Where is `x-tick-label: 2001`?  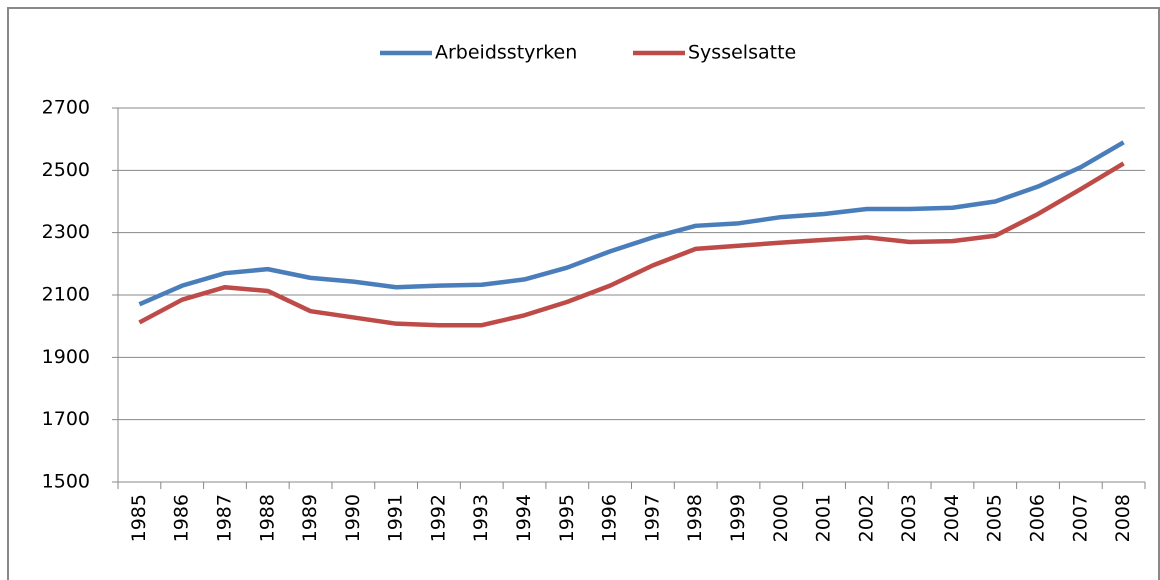 x-tick-label: 2001 is located at coordinates (824, 518).